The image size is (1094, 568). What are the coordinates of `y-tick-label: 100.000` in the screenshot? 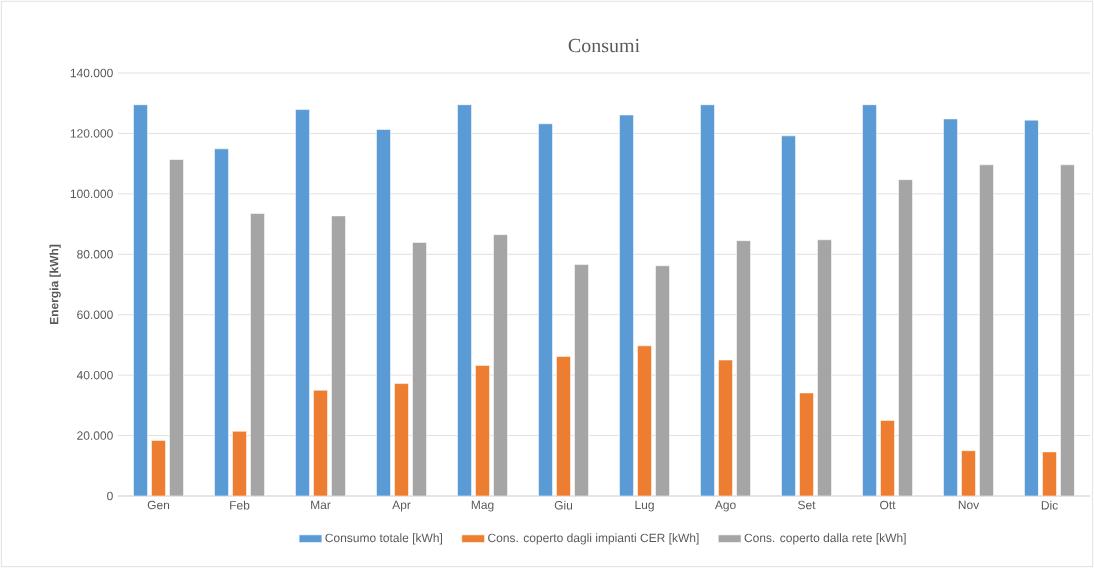 It's located at (91, 194).